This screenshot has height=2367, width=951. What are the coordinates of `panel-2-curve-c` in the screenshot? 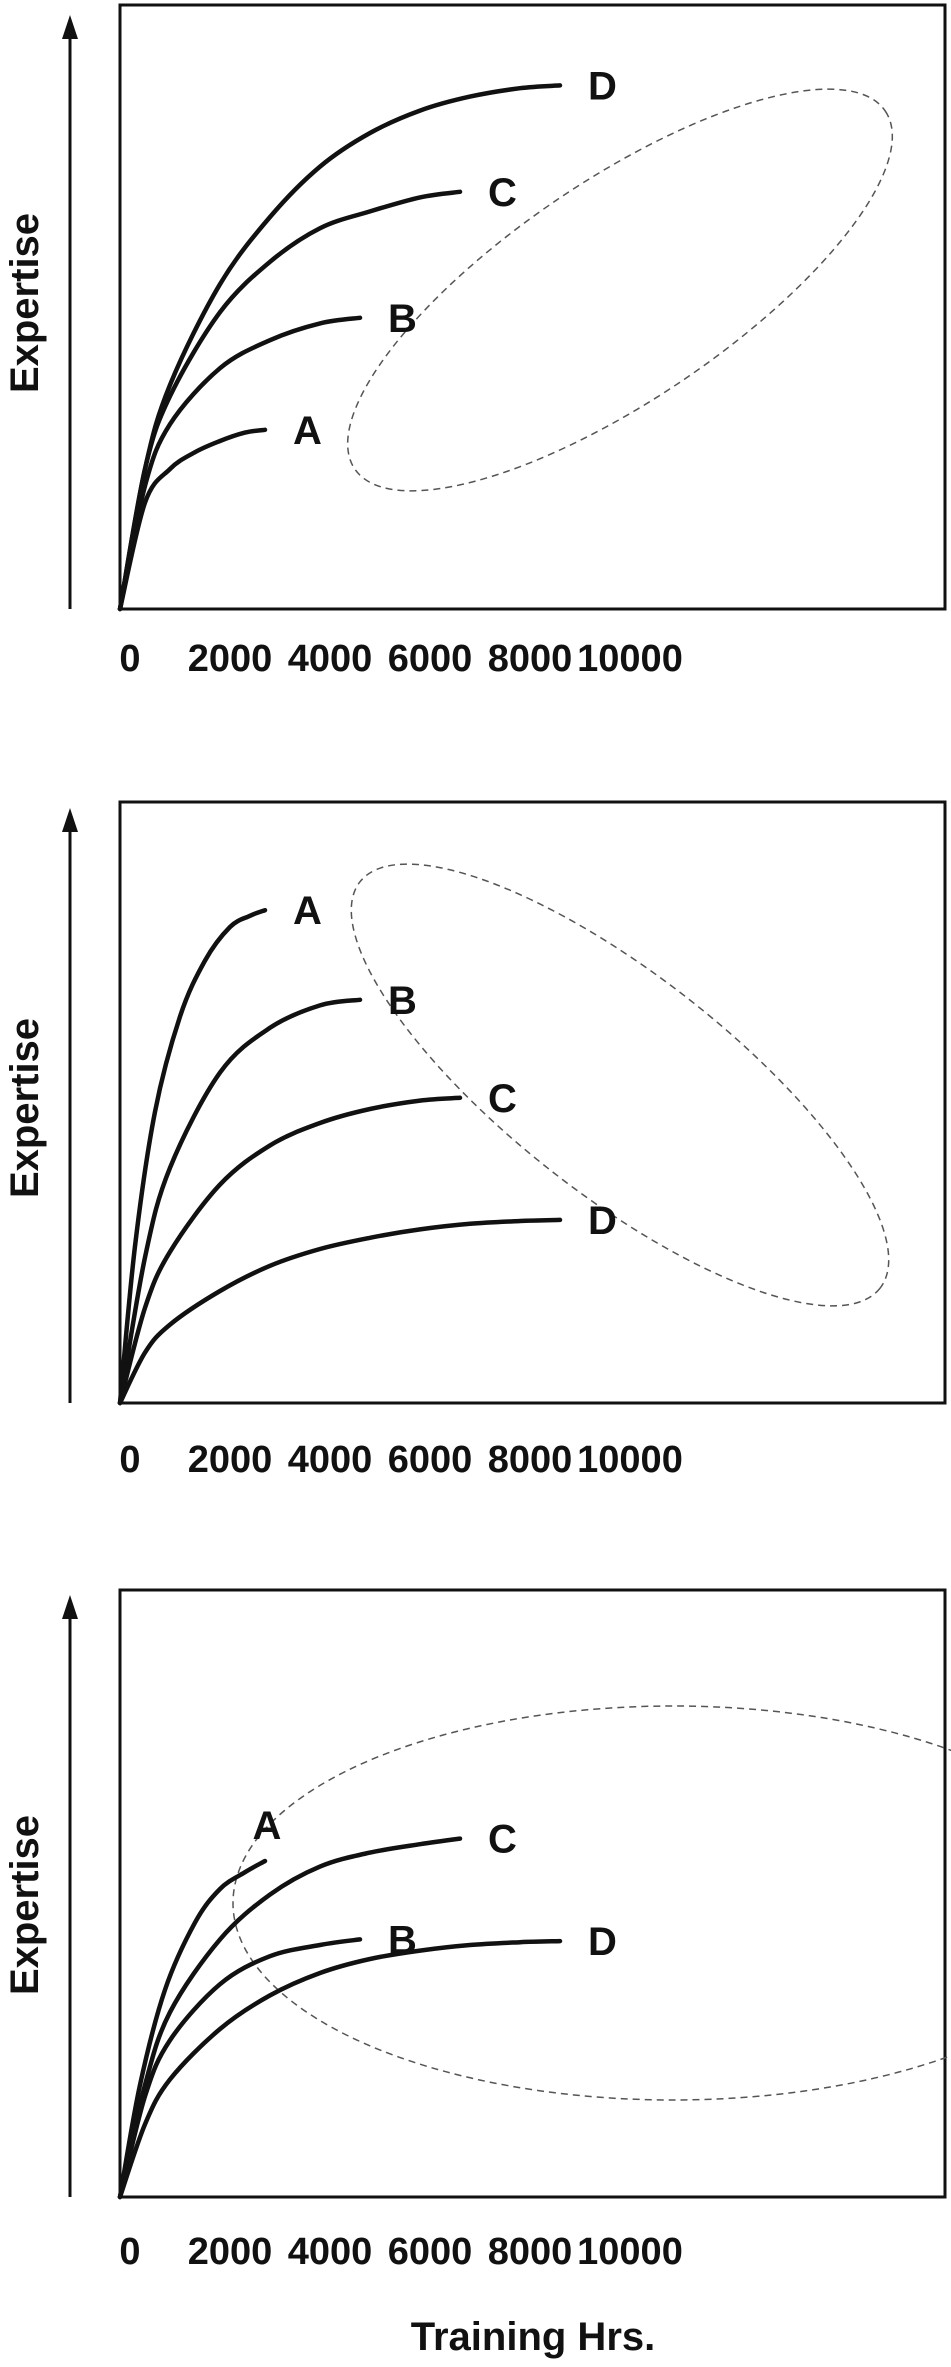 It's located at (290, 1250).